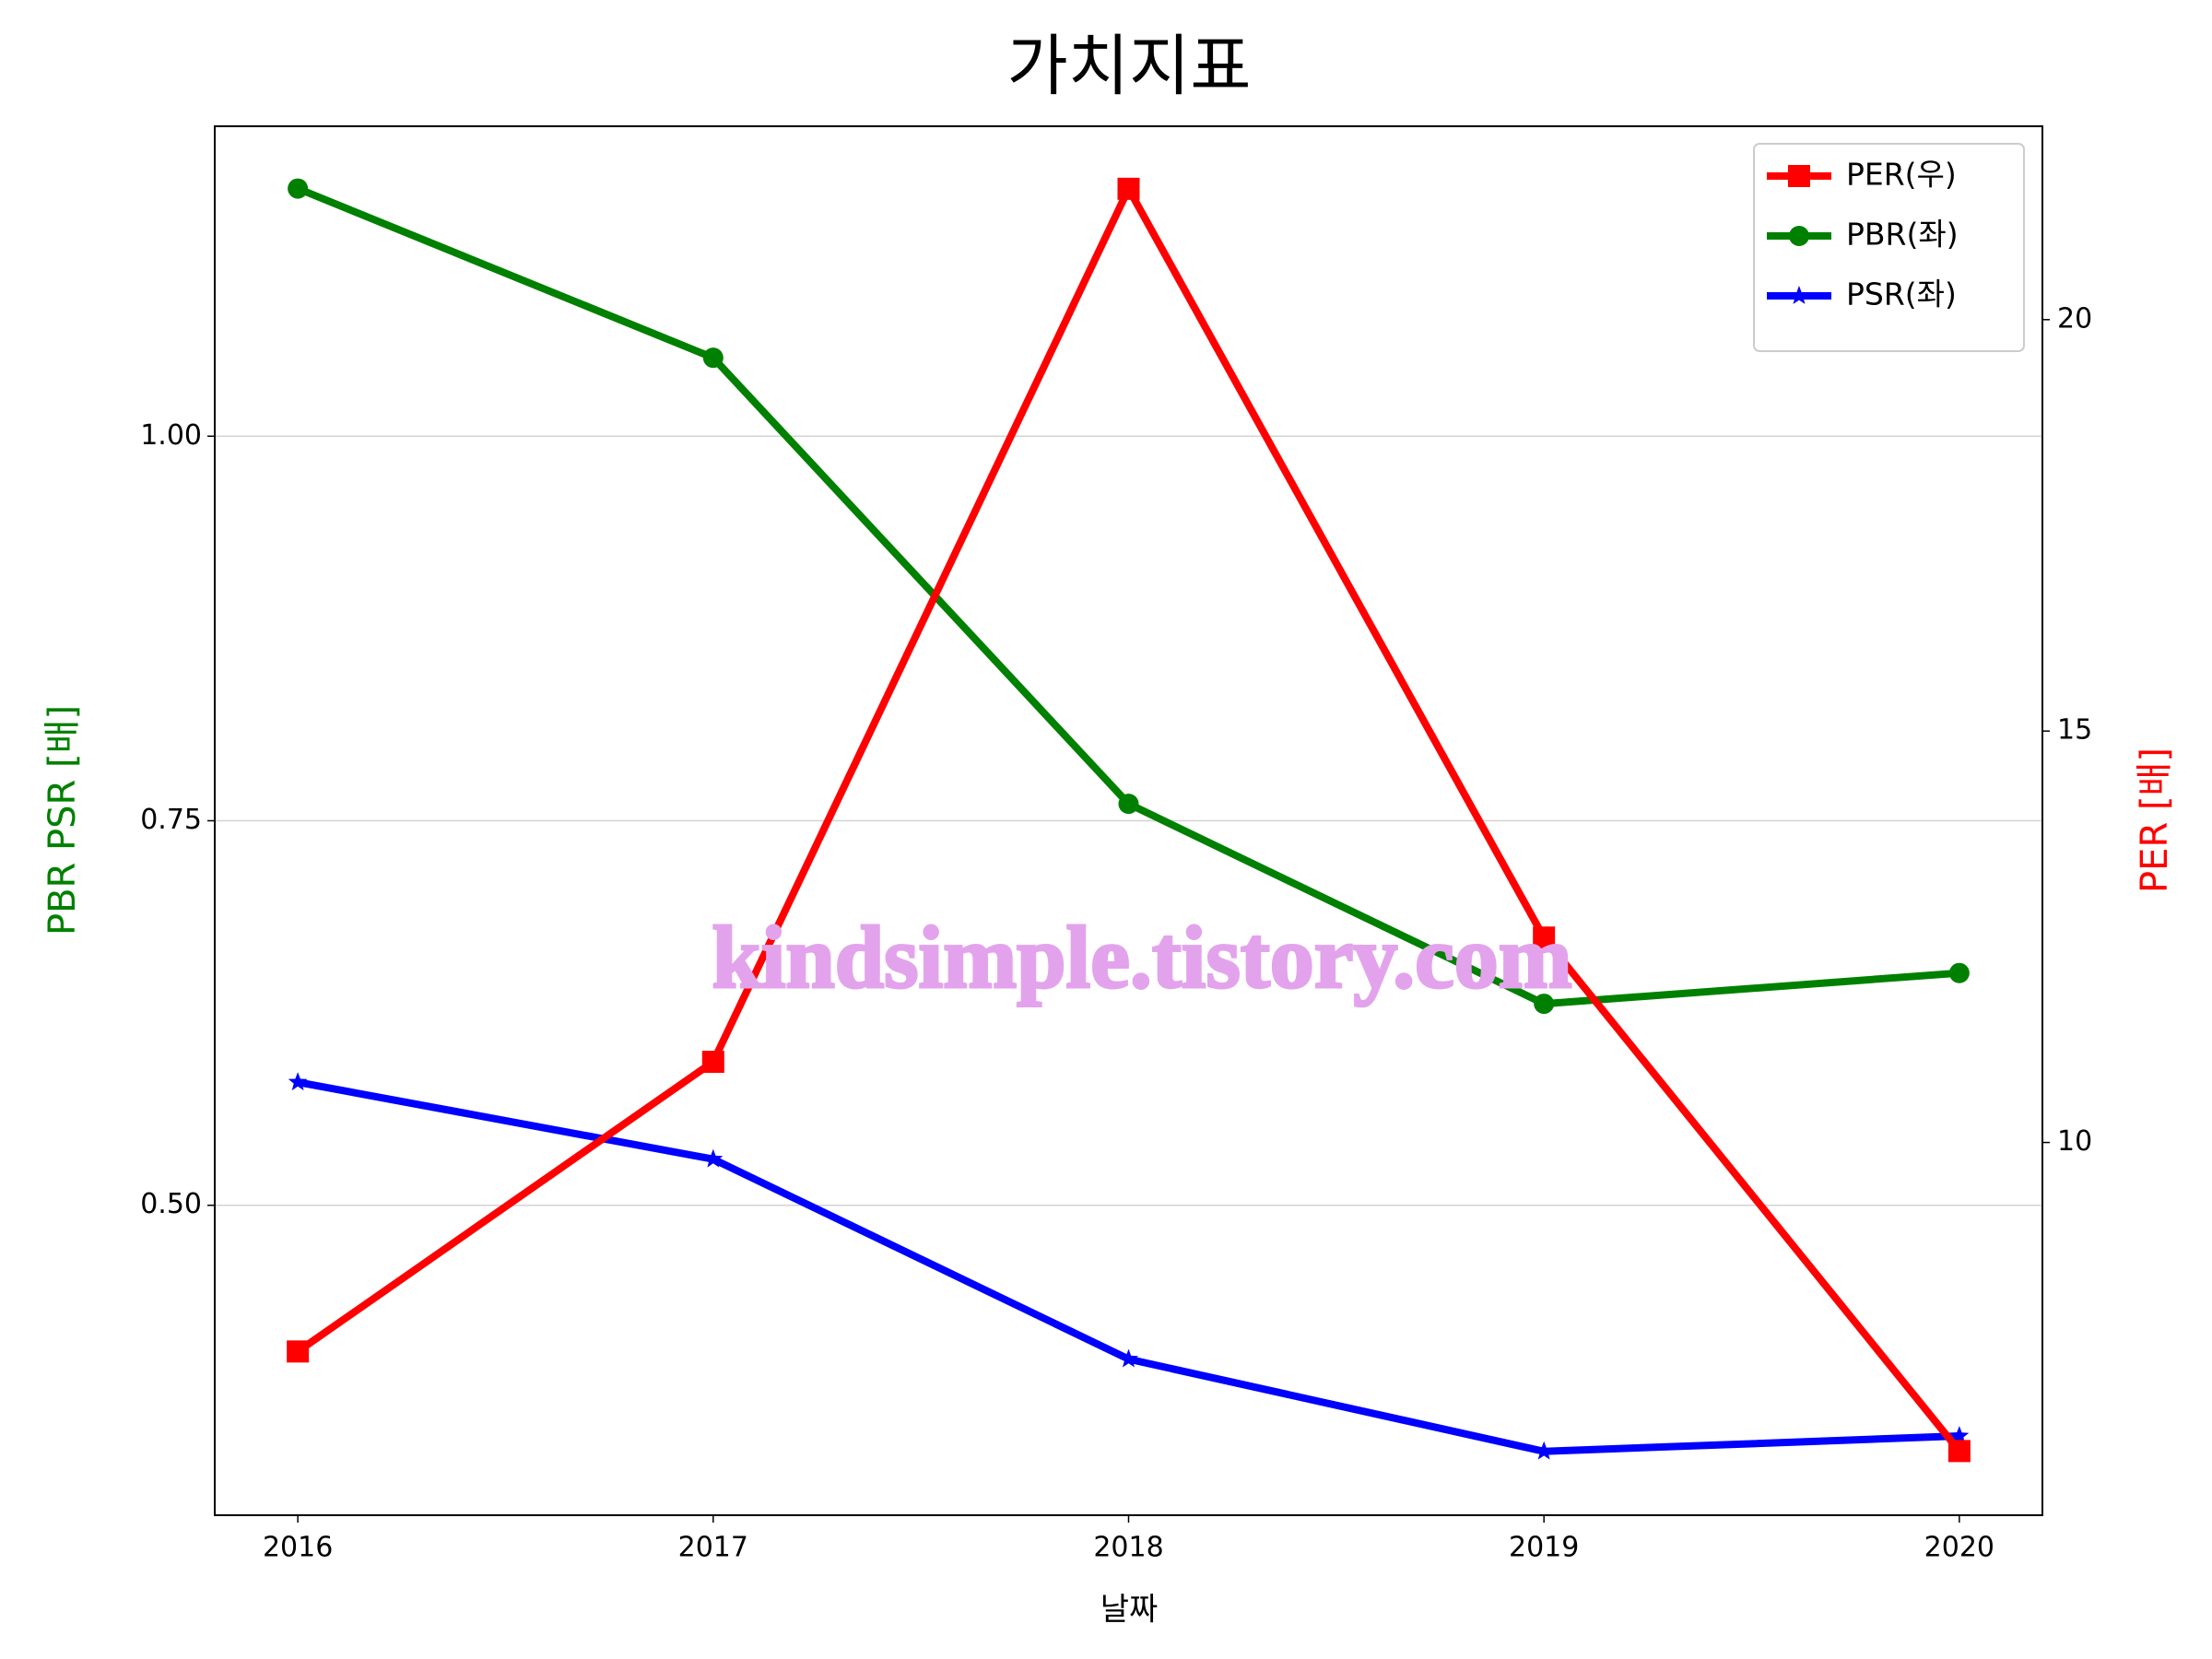  Describe the element at coordinates (1129, 1610) in the screenshot. I see `x-axis-label: 날짜` at that location.